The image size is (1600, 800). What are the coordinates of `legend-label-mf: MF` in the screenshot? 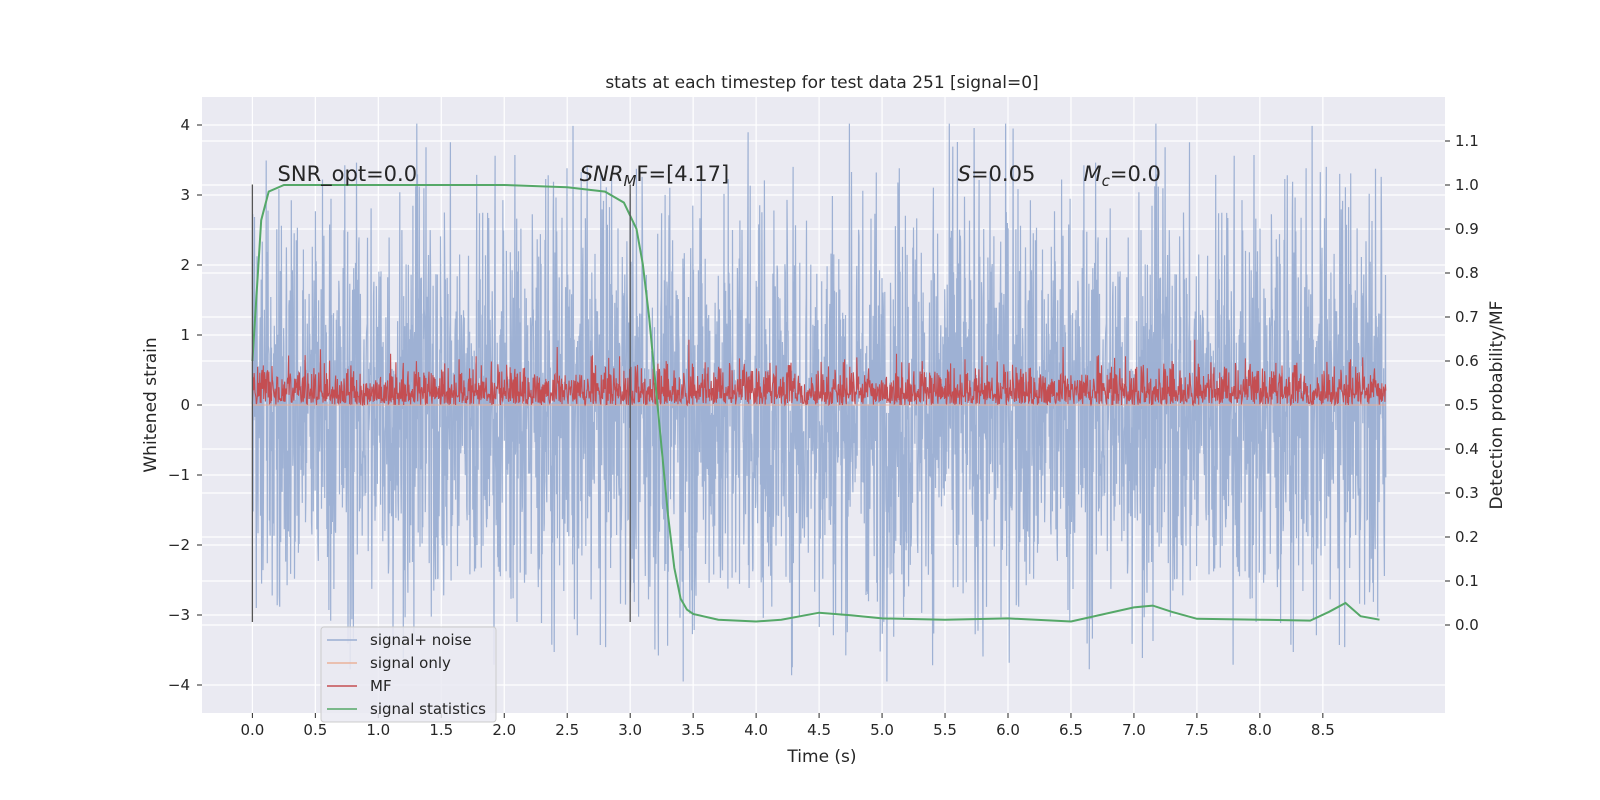 It's located at (381, 686).